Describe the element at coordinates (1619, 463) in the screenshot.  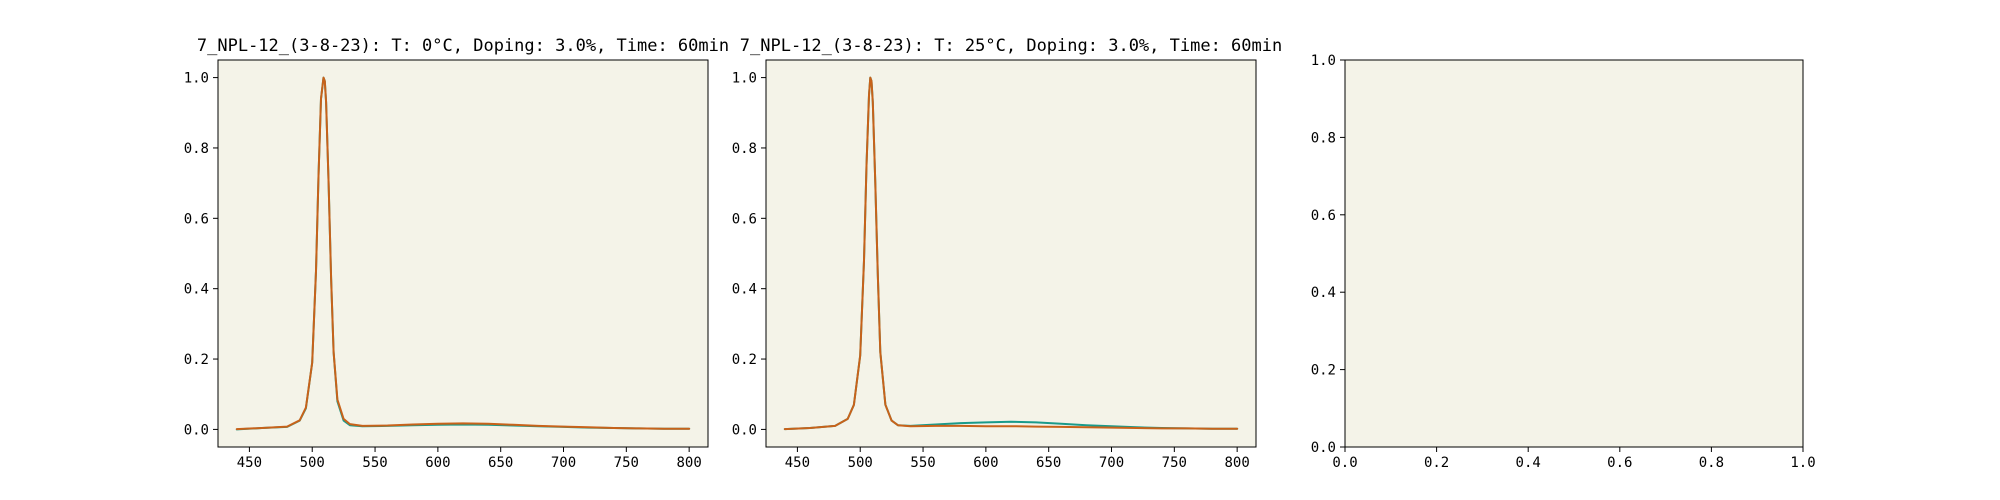
I see `x-tick-label: 0.6` at that location.